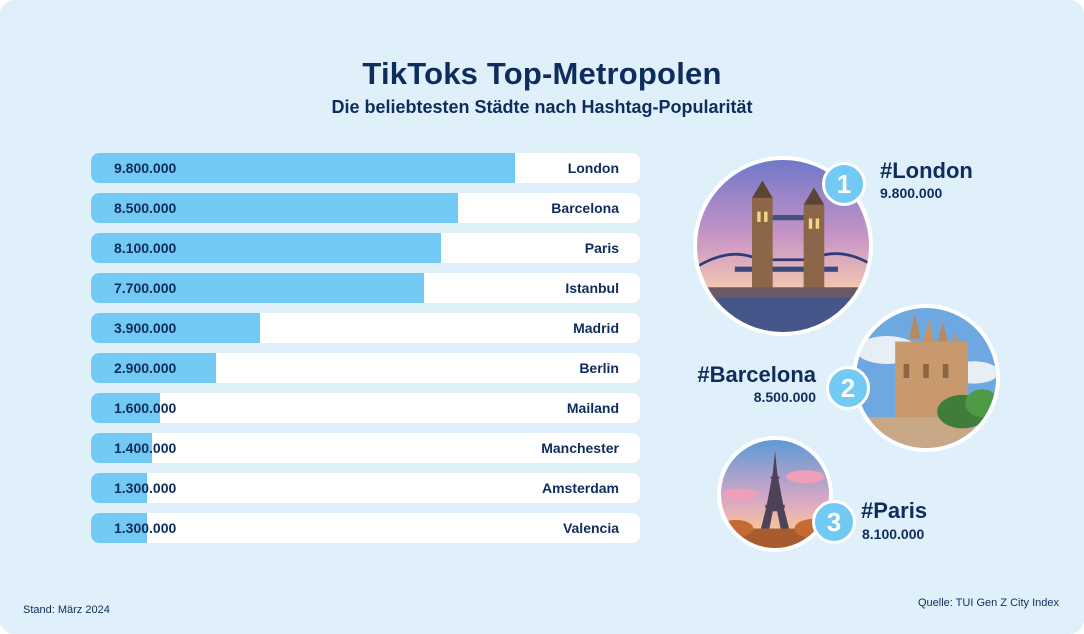  Describe the element at coordinates (593, 168) in the screenshot. I see `bar-category-label: London` at that location.